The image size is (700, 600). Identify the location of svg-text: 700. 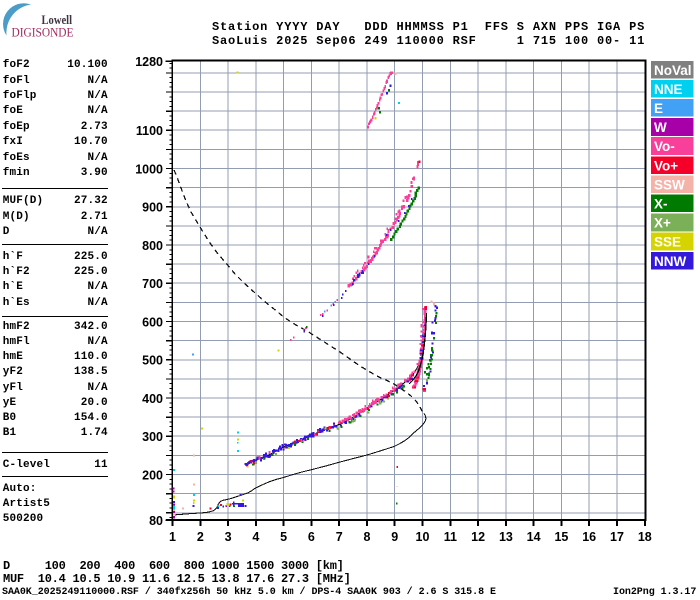
(152, 284).